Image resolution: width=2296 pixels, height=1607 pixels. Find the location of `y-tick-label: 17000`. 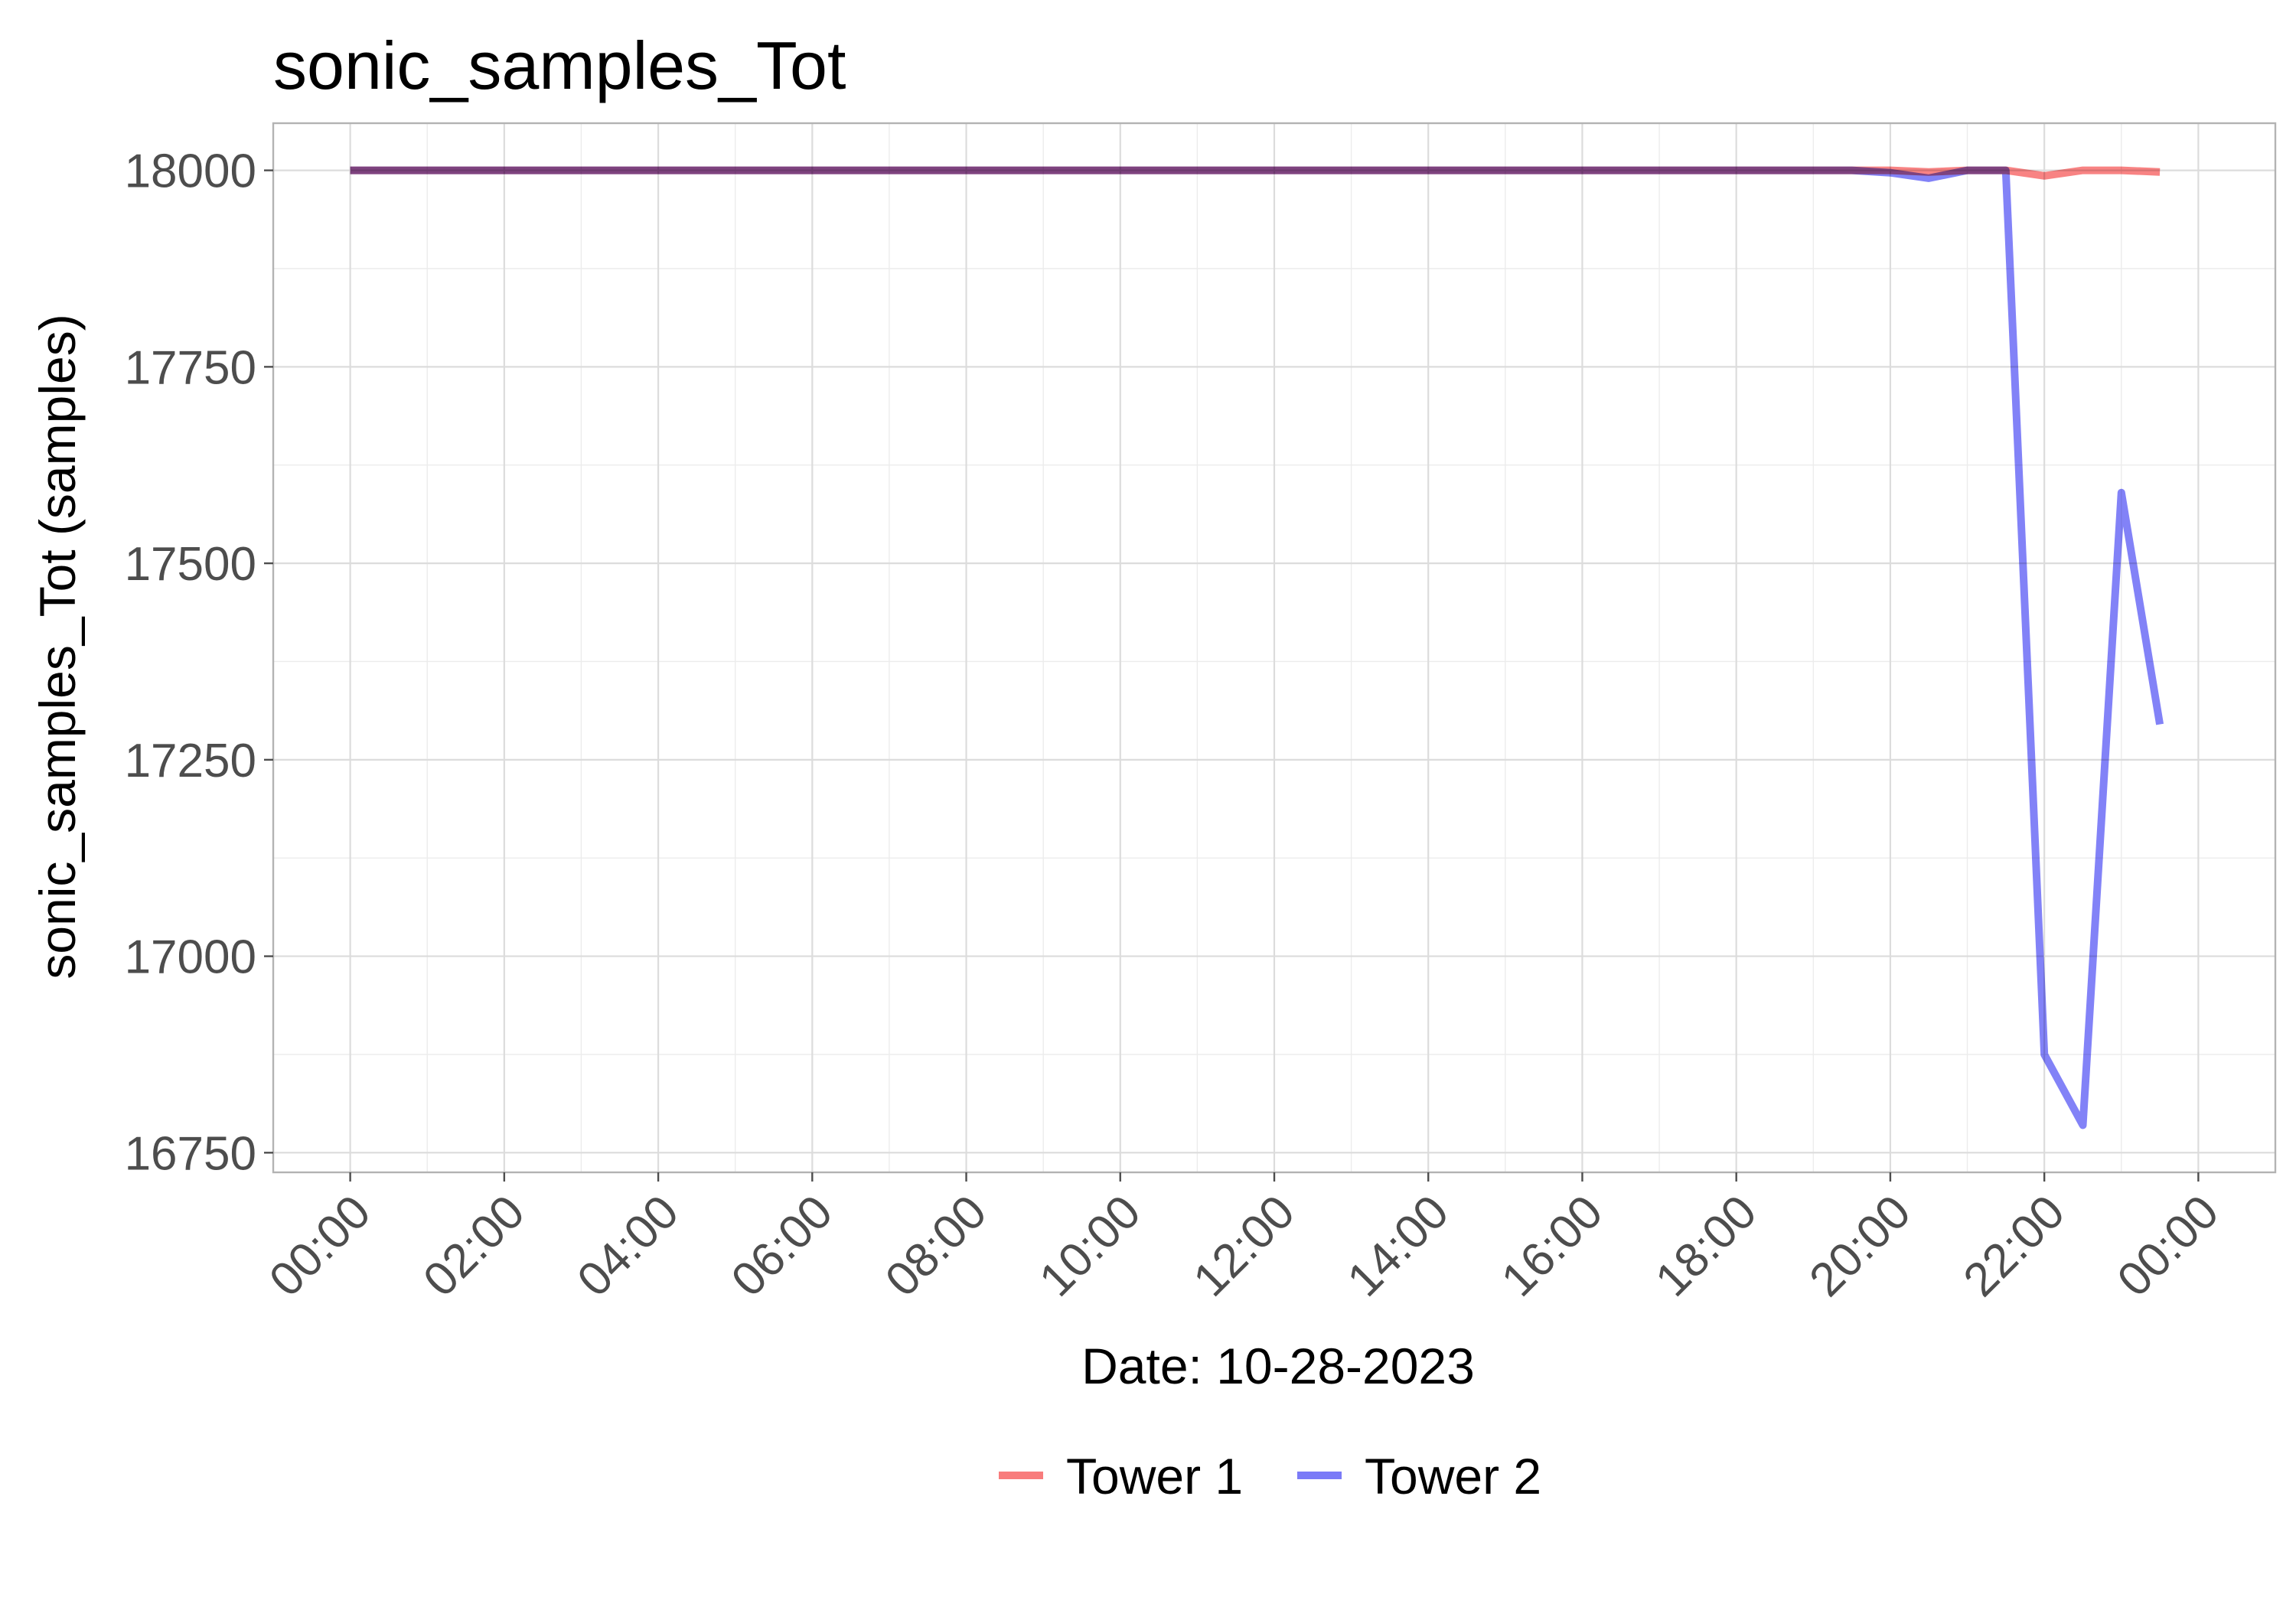

y-tick-label: 17000 is located at coordinates (190, 958).